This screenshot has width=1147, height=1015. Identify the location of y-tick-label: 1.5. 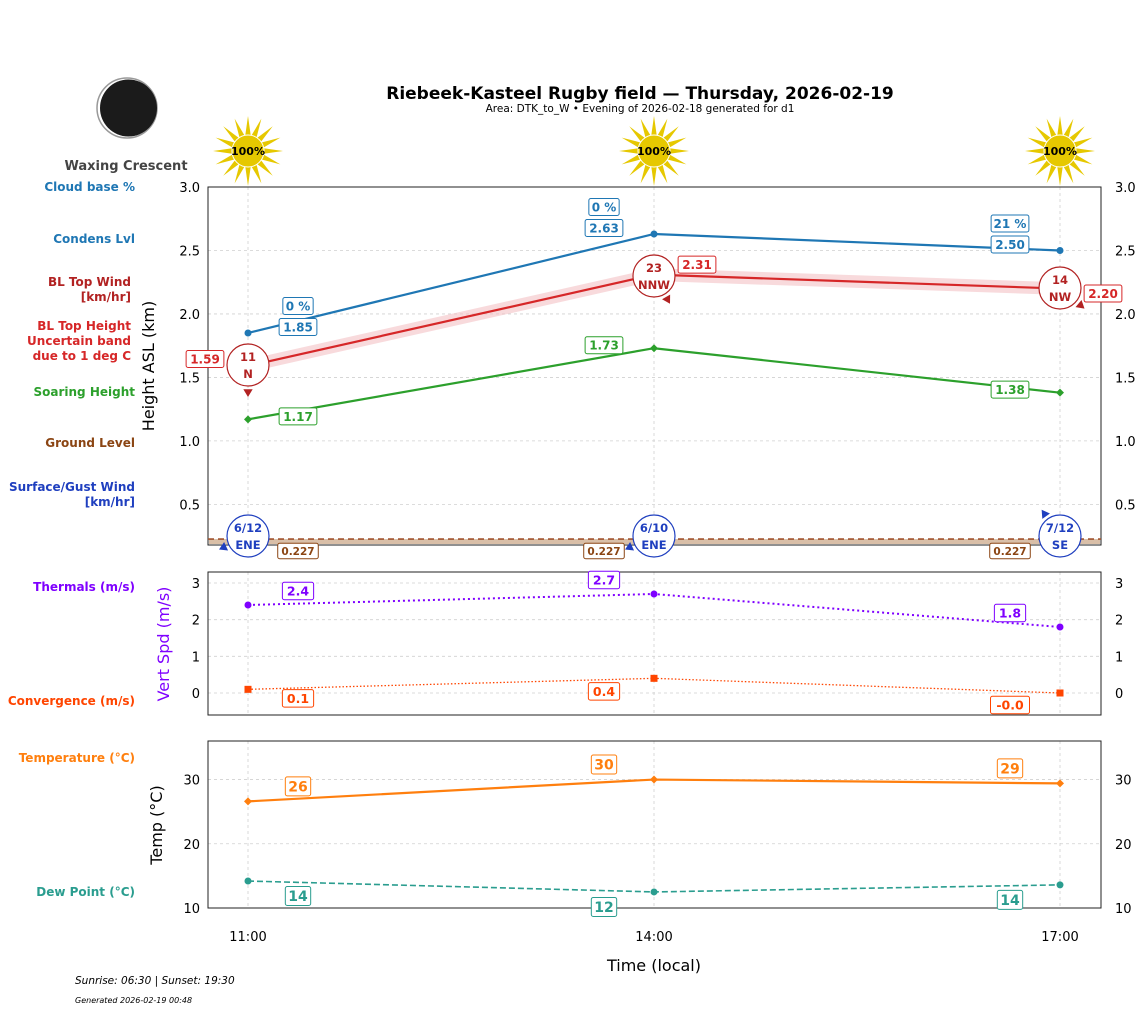
(189, 378).